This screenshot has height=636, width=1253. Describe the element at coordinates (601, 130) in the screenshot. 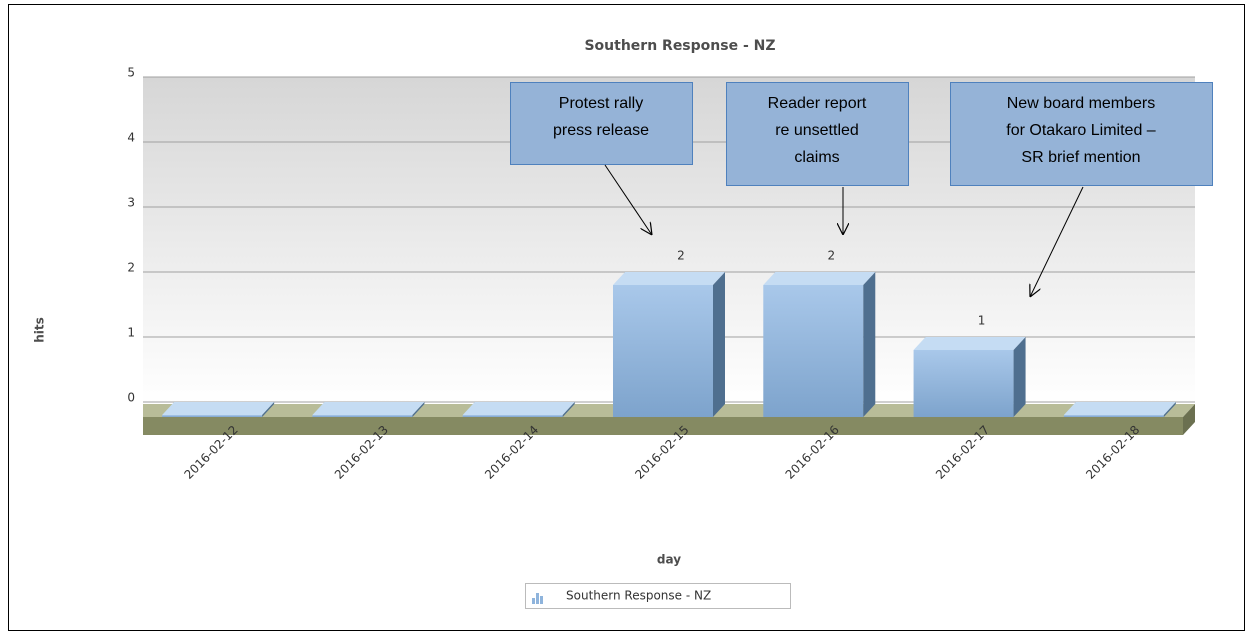

I see `annotation-text: press release` at that location.